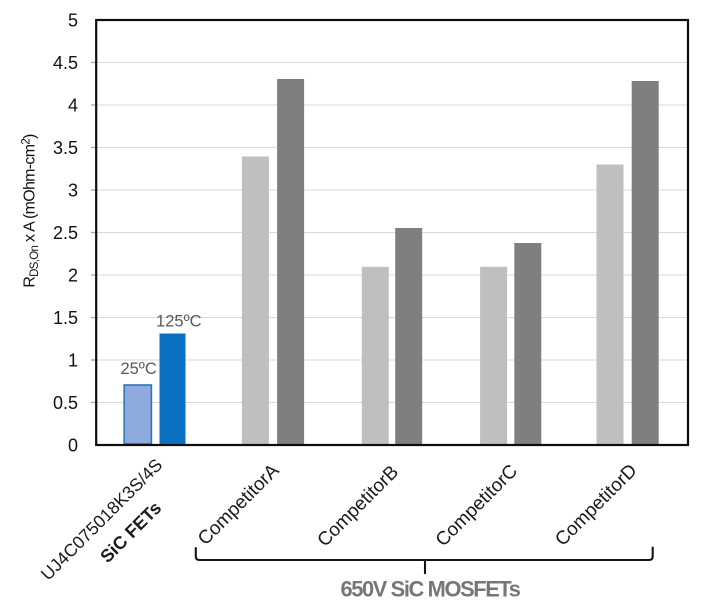 The height and width of the screenshot is (612, 708). What do you see at coordinates (73, 21) in the screenshot?
I see `svg-text: 5` at bounding box center [73, 21].